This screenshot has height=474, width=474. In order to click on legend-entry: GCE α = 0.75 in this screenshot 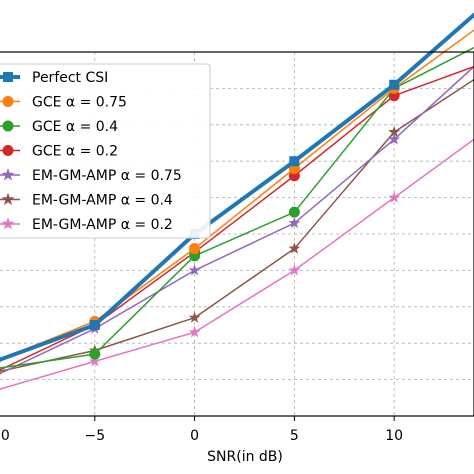, I will do `click(63, 103)`.